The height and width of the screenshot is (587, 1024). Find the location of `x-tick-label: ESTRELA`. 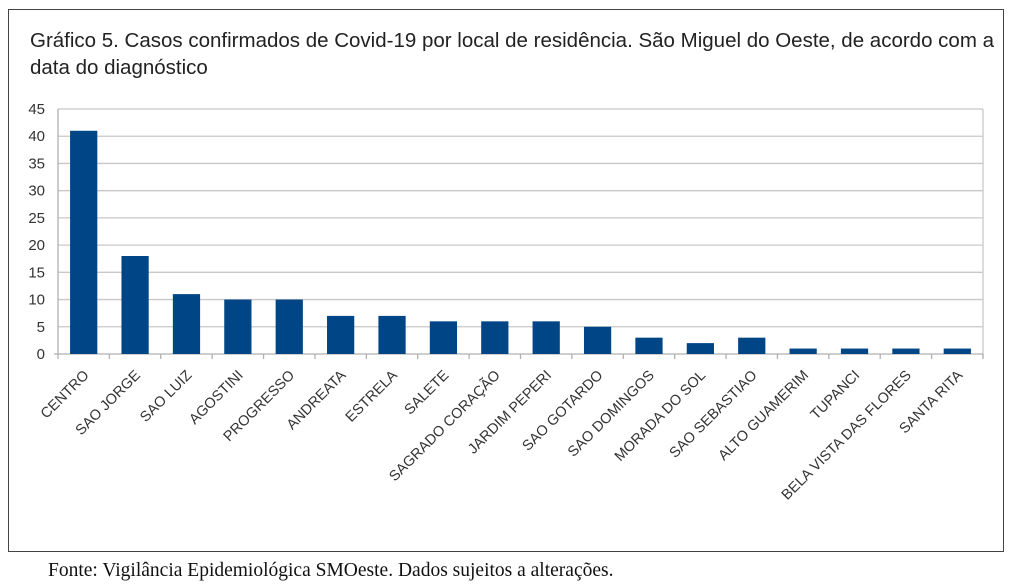

x-tick-label: ESTRELA is located at coordinates (372, 396).